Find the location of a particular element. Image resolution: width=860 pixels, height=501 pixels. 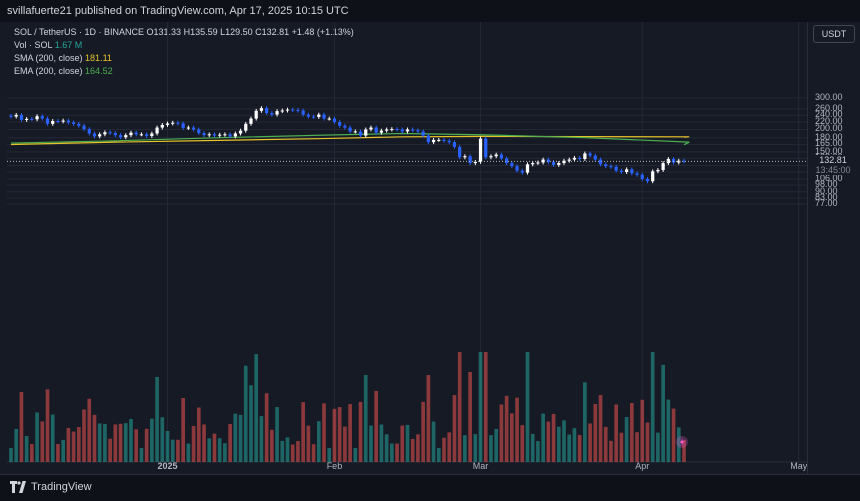

price-tick-label: 165.00 is located at coordinates (829, 143).